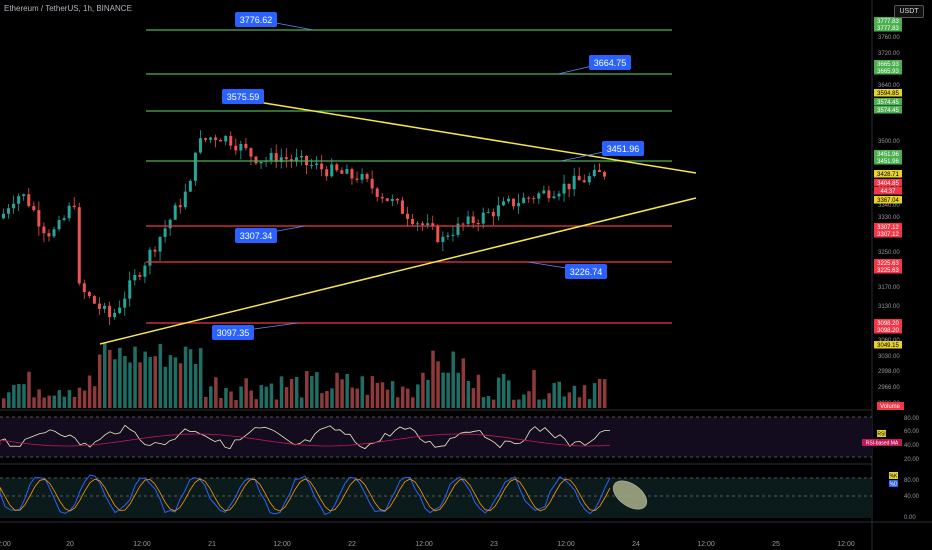 This screenshot has width=932, height=550. I want to click on currency-button: USDT, so click(909, 11).